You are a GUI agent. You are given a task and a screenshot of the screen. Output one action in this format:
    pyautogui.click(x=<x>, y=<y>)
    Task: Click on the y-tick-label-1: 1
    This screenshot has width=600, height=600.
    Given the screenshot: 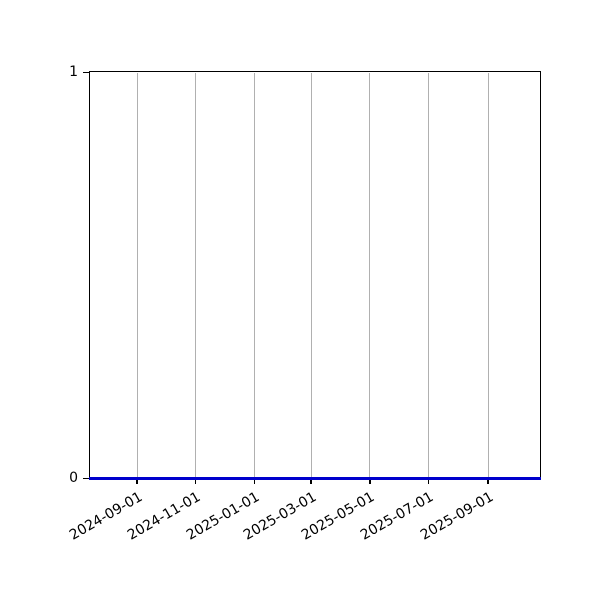 What is the action you would take?
    pyautogui.click(x=73, y=72)
    